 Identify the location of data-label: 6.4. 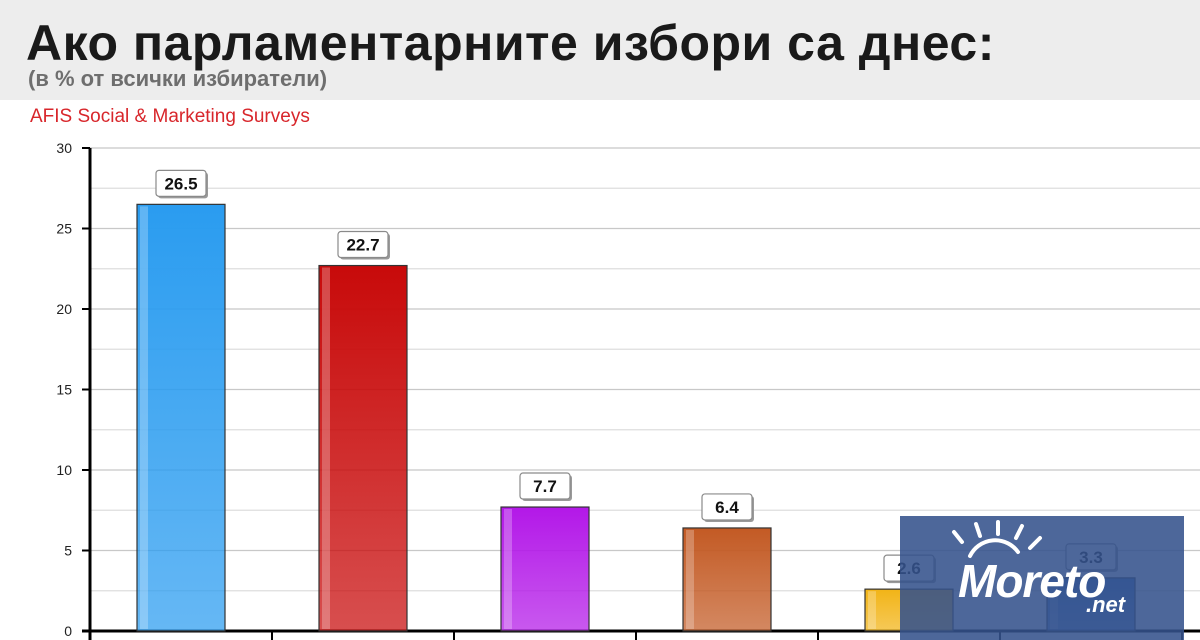
(727, 507).